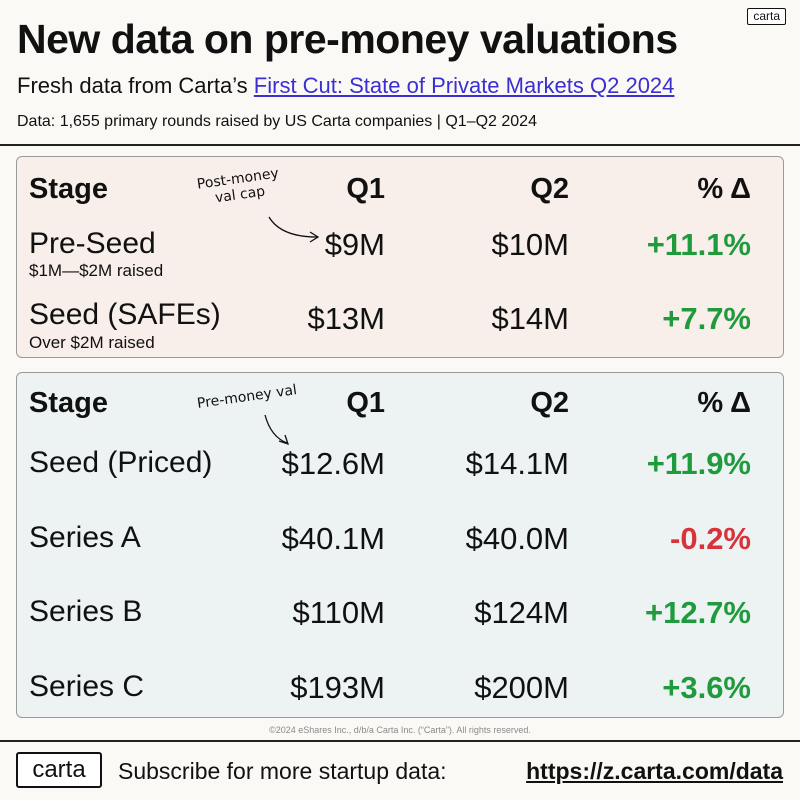  What do you see at coordinates (135, 85) in the screenshot?
I see `subtitle-prefix: Fresh data from Carta’s` at bounding box center [135, 85].